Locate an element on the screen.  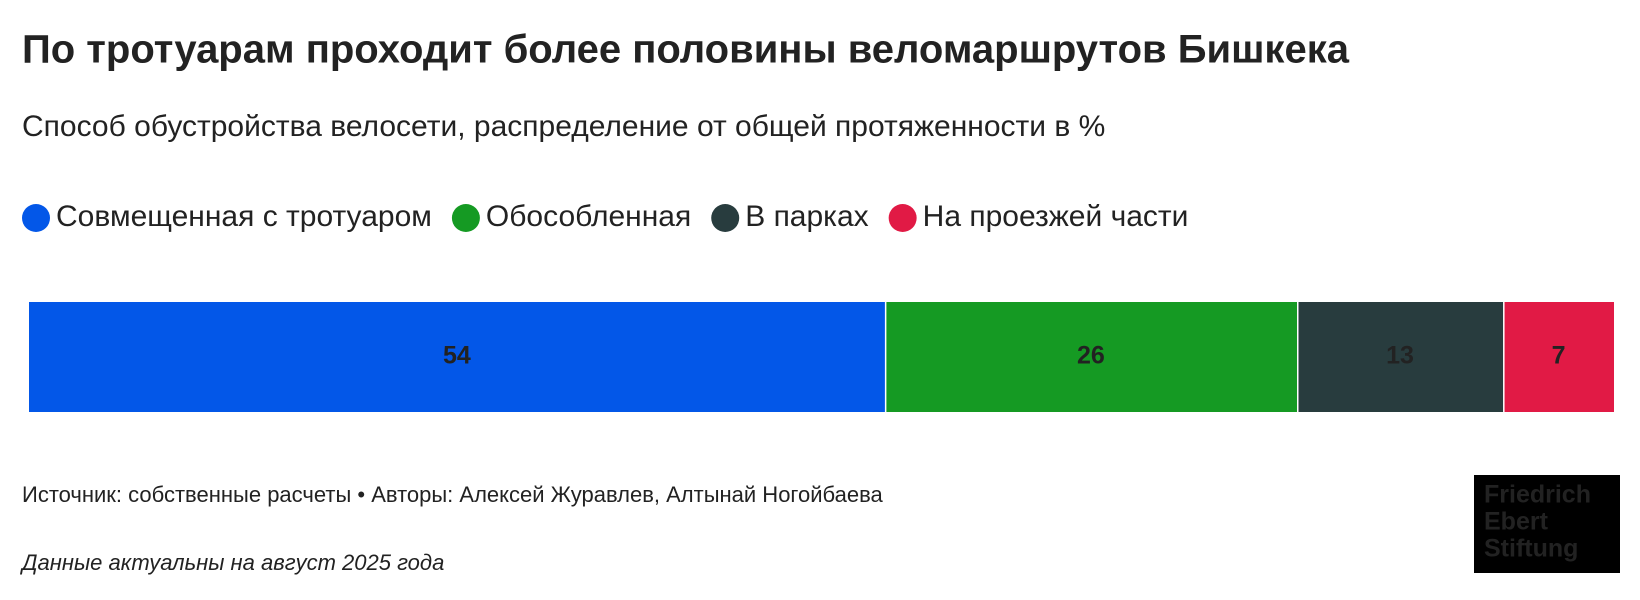
logo-box is located at coordinates (1547, 524).